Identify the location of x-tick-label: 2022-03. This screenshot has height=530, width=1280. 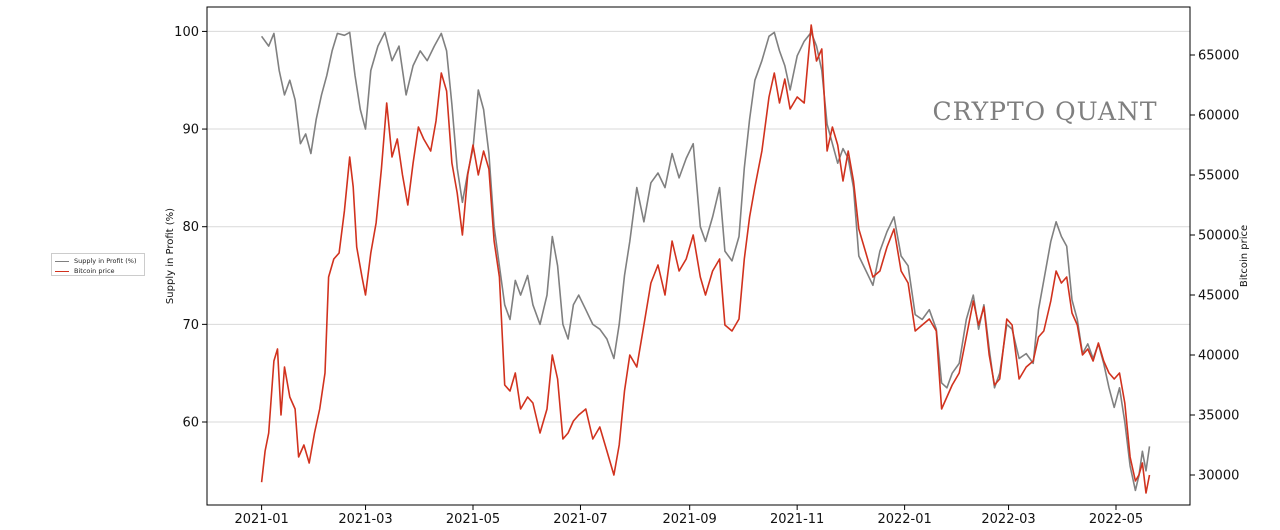
(1008, 519).